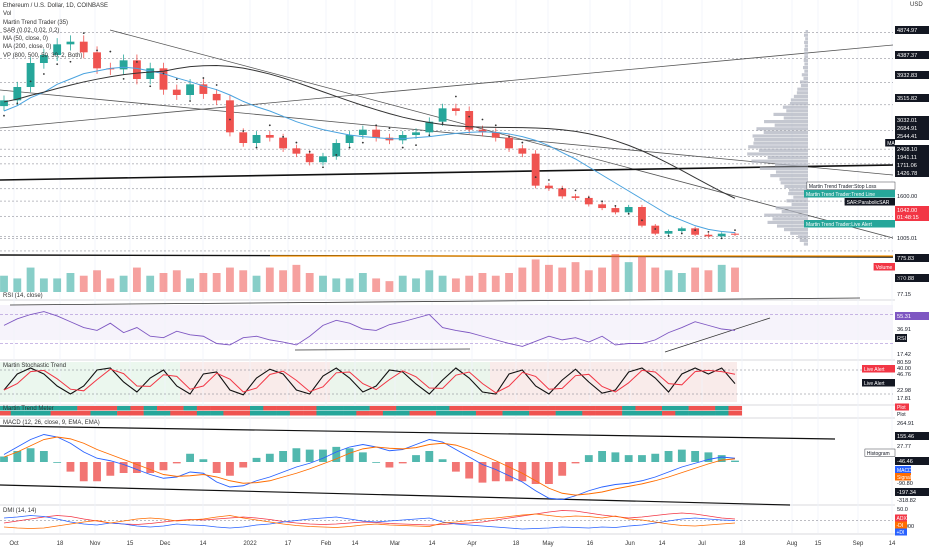  Describe the element at coordinates (28, 409) in the screenshot. I see `meter-pane-label: Martin Trend Meter` at that location.